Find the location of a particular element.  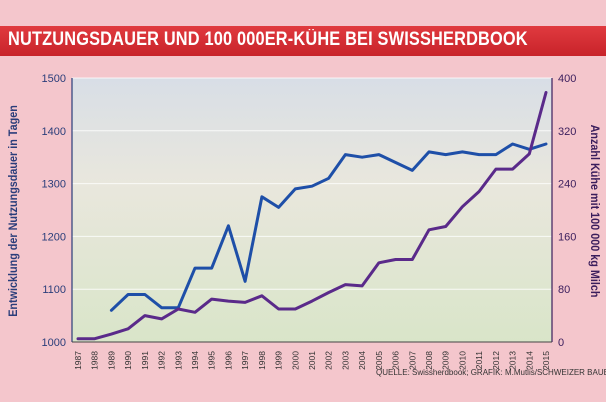

x-tick-label: 1995 is located at coordinates (212, 360).